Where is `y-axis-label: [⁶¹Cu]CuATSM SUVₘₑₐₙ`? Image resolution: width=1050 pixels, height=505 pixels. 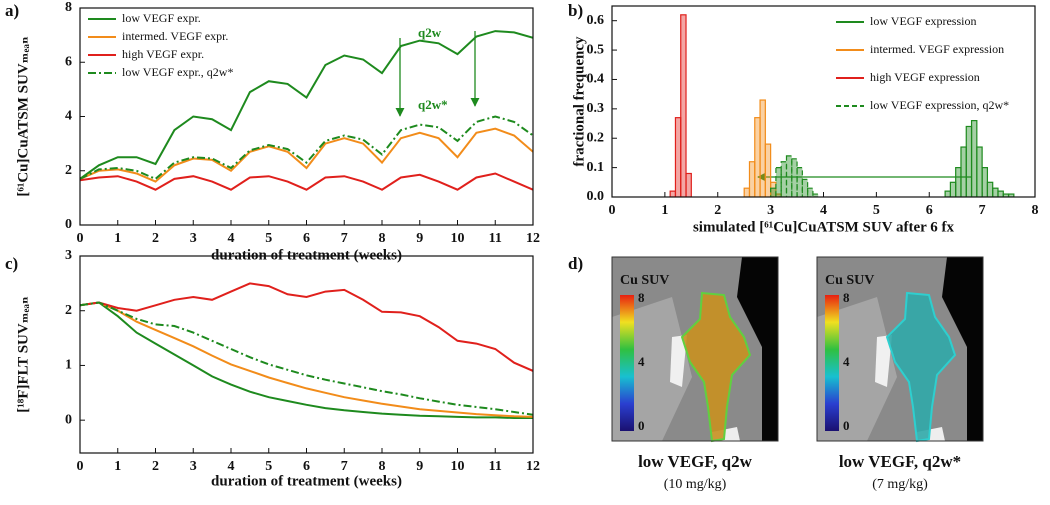
y-axis-label: [⁶¹Cu]CuATSM SUVₘₑₐₙ is located at coordinates (23, 116).